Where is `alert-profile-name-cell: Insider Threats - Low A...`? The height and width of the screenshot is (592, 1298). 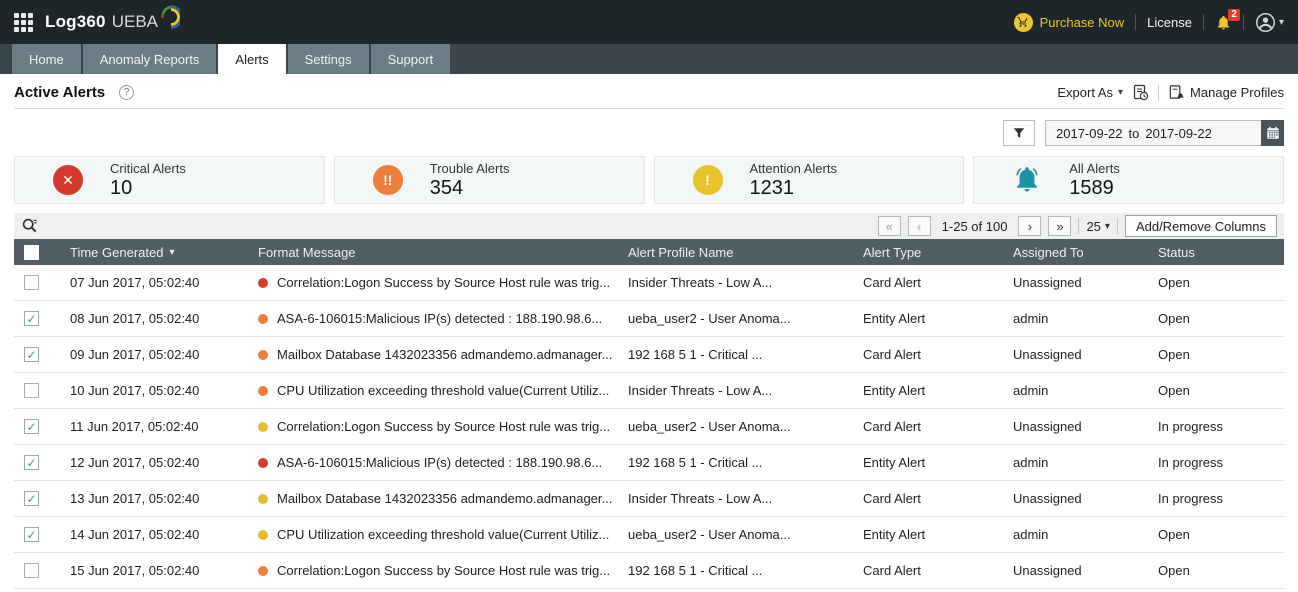
alert-profile-name-cell: Insider Threats - Low A... is located at coordinates (700, 498).